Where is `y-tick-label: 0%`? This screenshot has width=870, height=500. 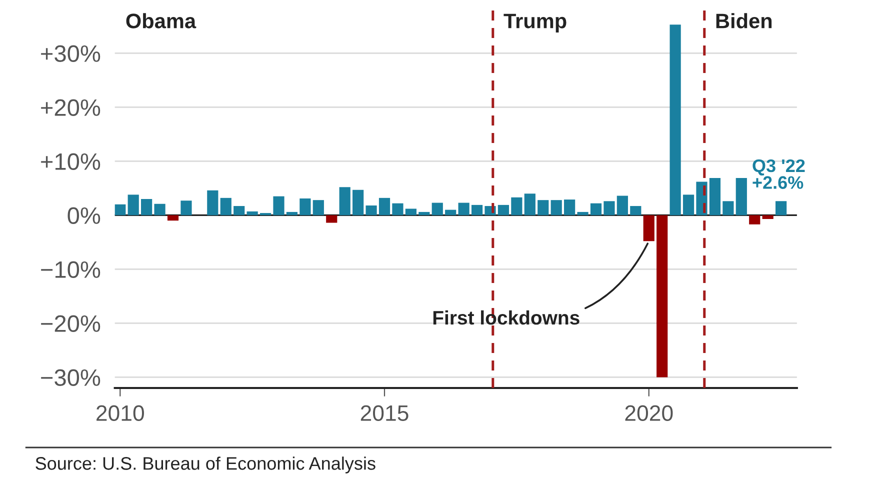 y-tick-label: 0% is located at coordinates (84, 215).